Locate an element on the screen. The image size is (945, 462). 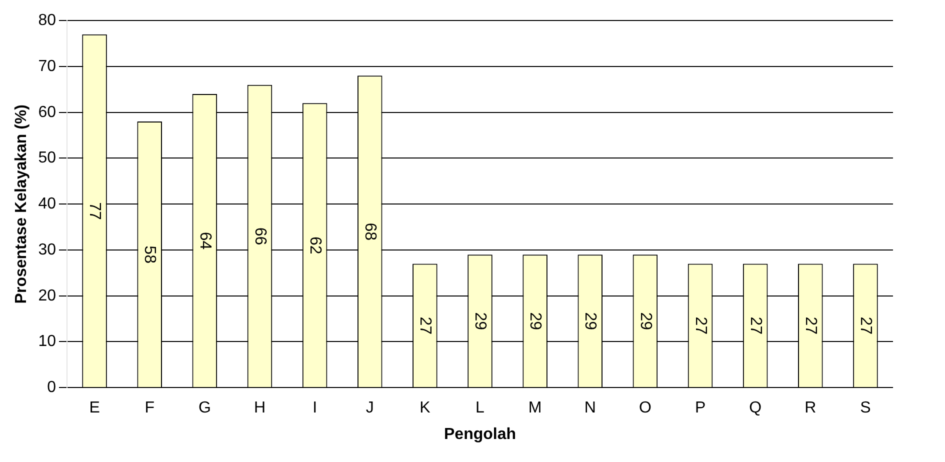
y-tick-label: 30 is located at coordinates (47, 249).